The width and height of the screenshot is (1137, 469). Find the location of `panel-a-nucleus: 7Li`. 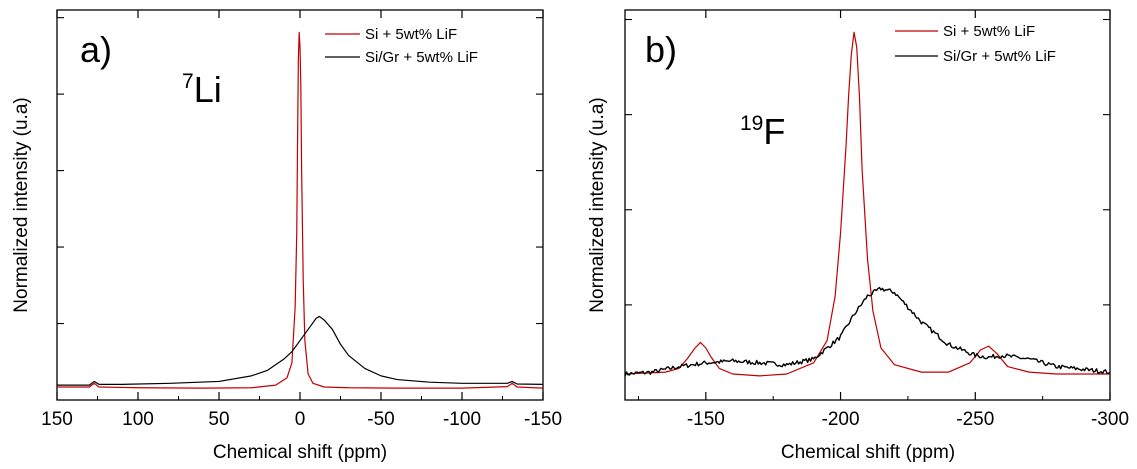

panel-a-nucleus: 7Li is located at coordinates (202, 89).